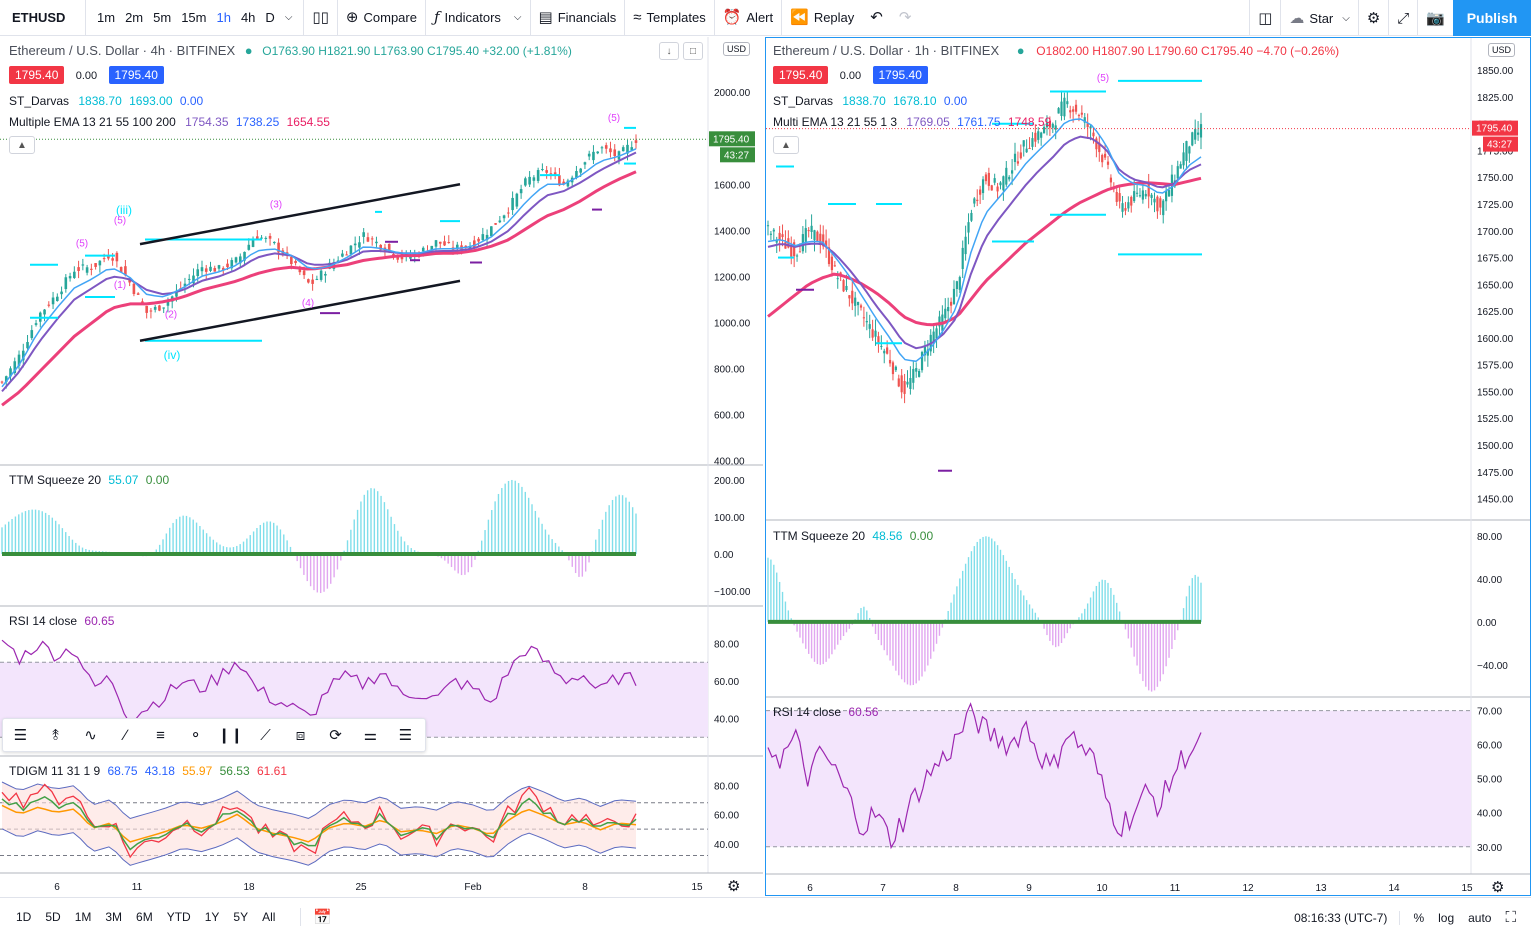  I want to click on interval-d: D, so click(270, 17).